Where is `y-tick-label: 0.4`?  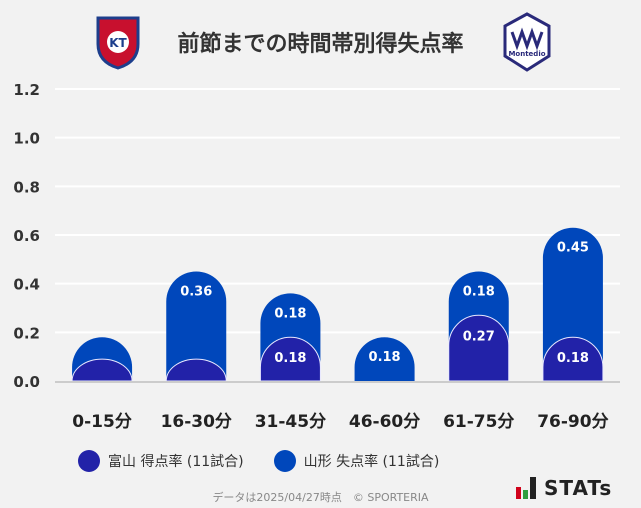 y-tick-label: 0.4 is located at coordinates (26, 285).